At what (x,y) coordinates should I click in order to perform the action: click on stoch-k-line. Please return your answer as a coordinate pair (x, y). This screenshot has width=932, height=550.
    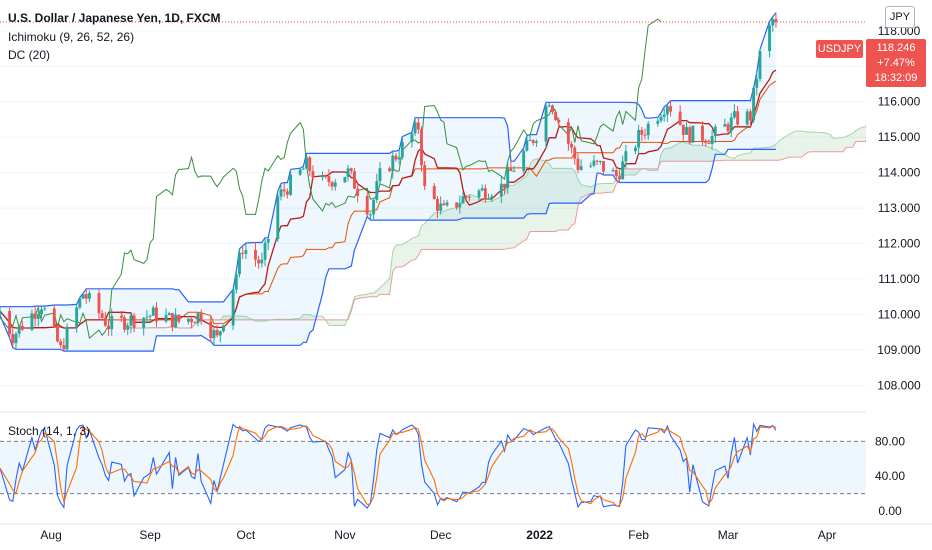
    Looking at the image, I should click on (388, 465).